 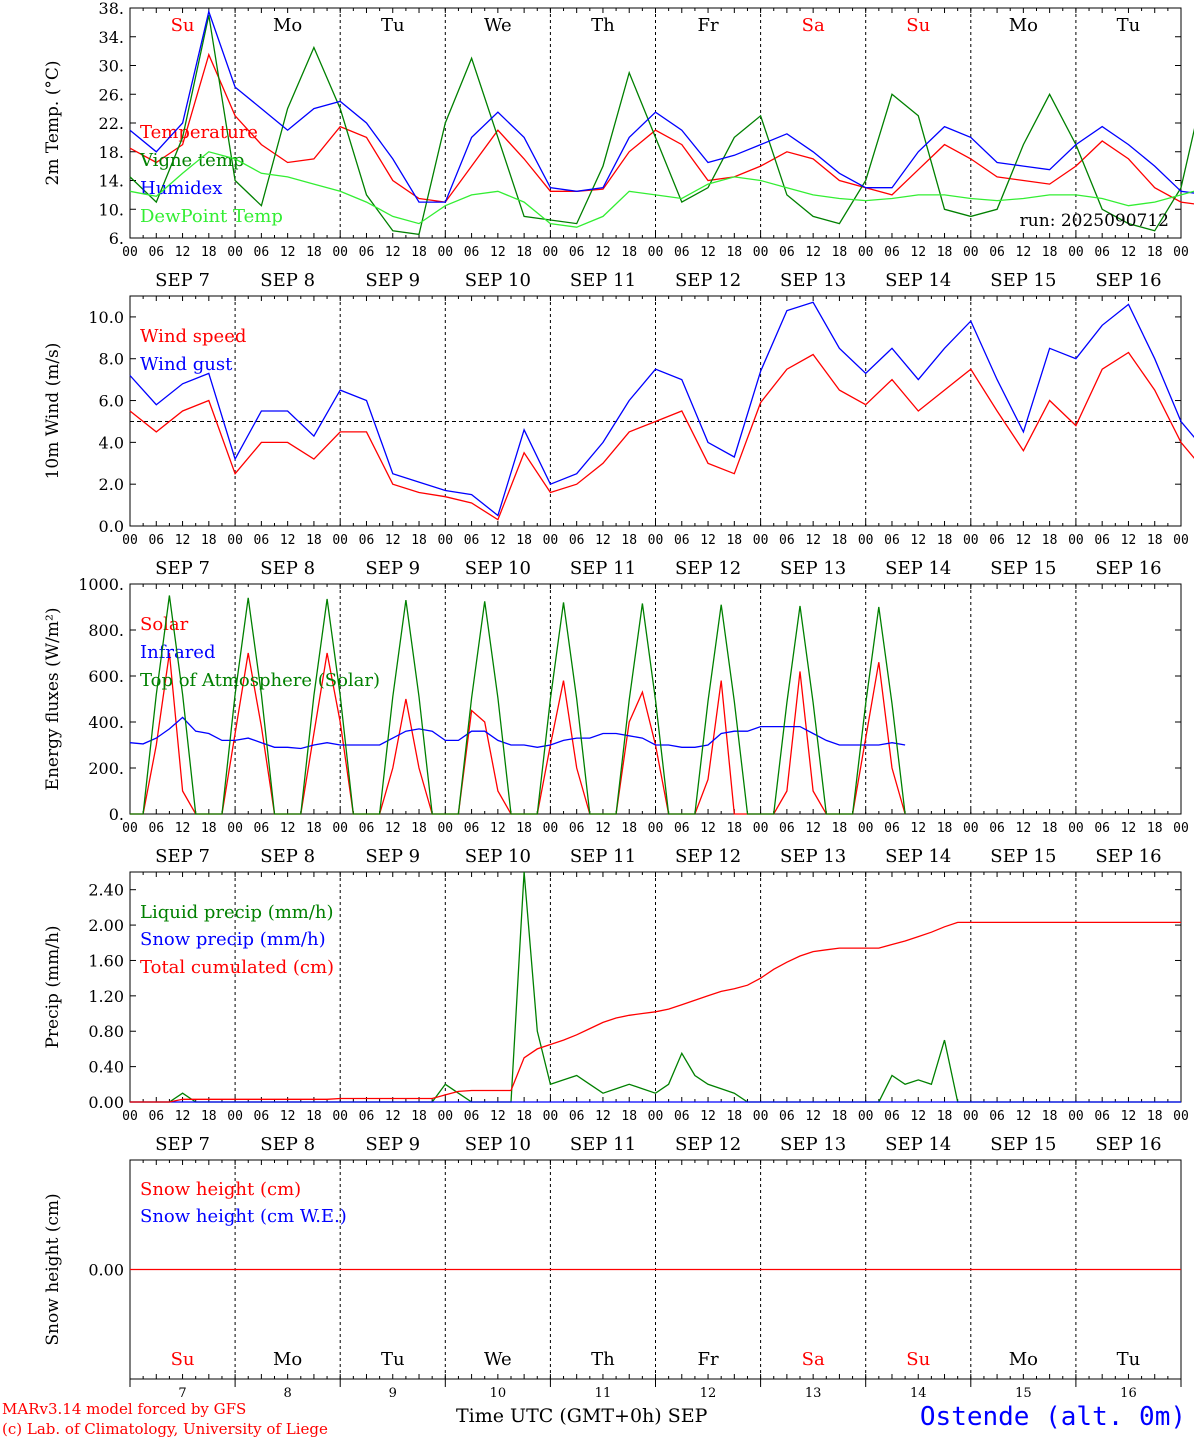 I want to click on date-label: SEP 16, so click(x=1128, y=280).